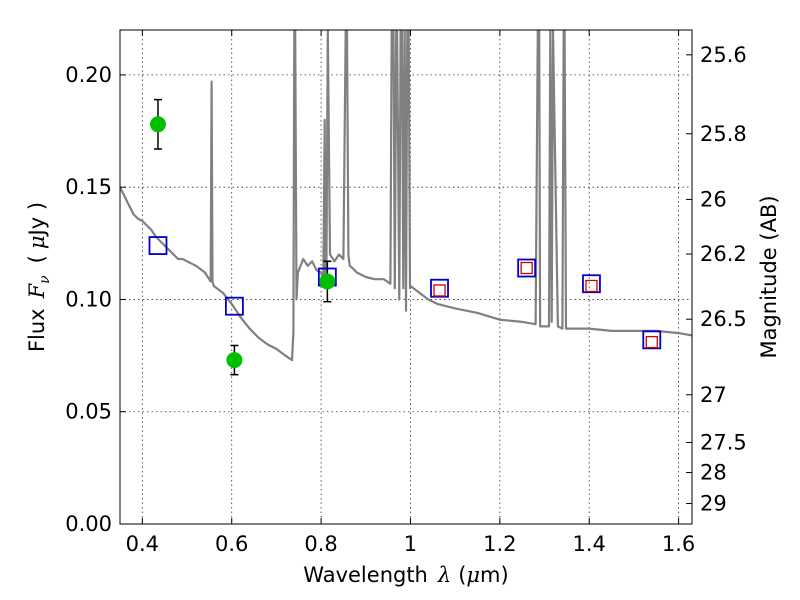 The height and width of the screenshot is (600, 800). Describe the element at coordinates (88, 75) in the screenshot. I see `y-tick-label: 0.20` at that location.